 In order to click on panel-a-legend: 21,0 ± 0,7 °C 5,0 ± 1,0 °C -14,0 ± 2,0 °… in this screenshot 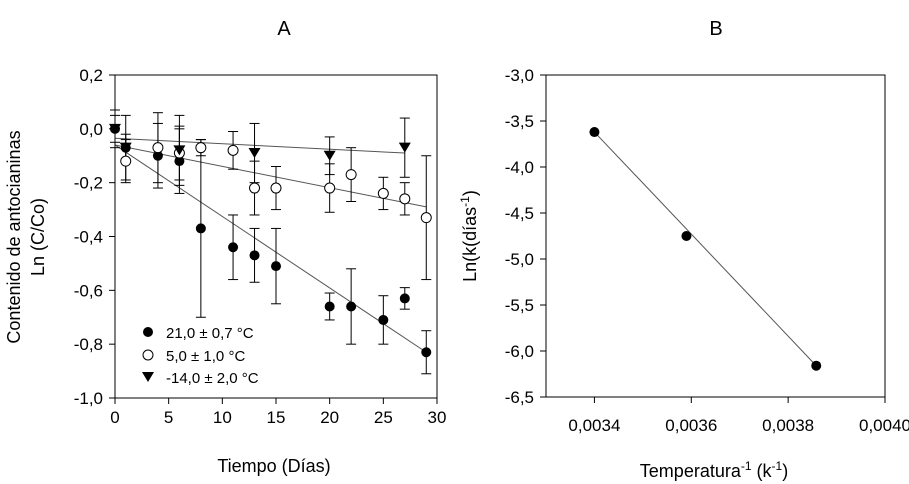, I will do `click(200, 356)`.